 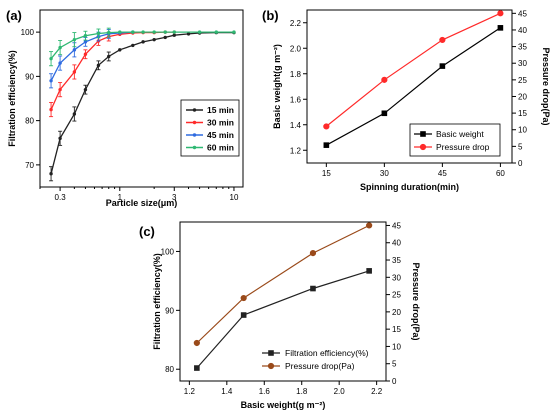 What do you see at coordinates (396, 295) in the screenshot?
I see `panel-c-y2tick-label: 25` at bounding box center [396, 295].